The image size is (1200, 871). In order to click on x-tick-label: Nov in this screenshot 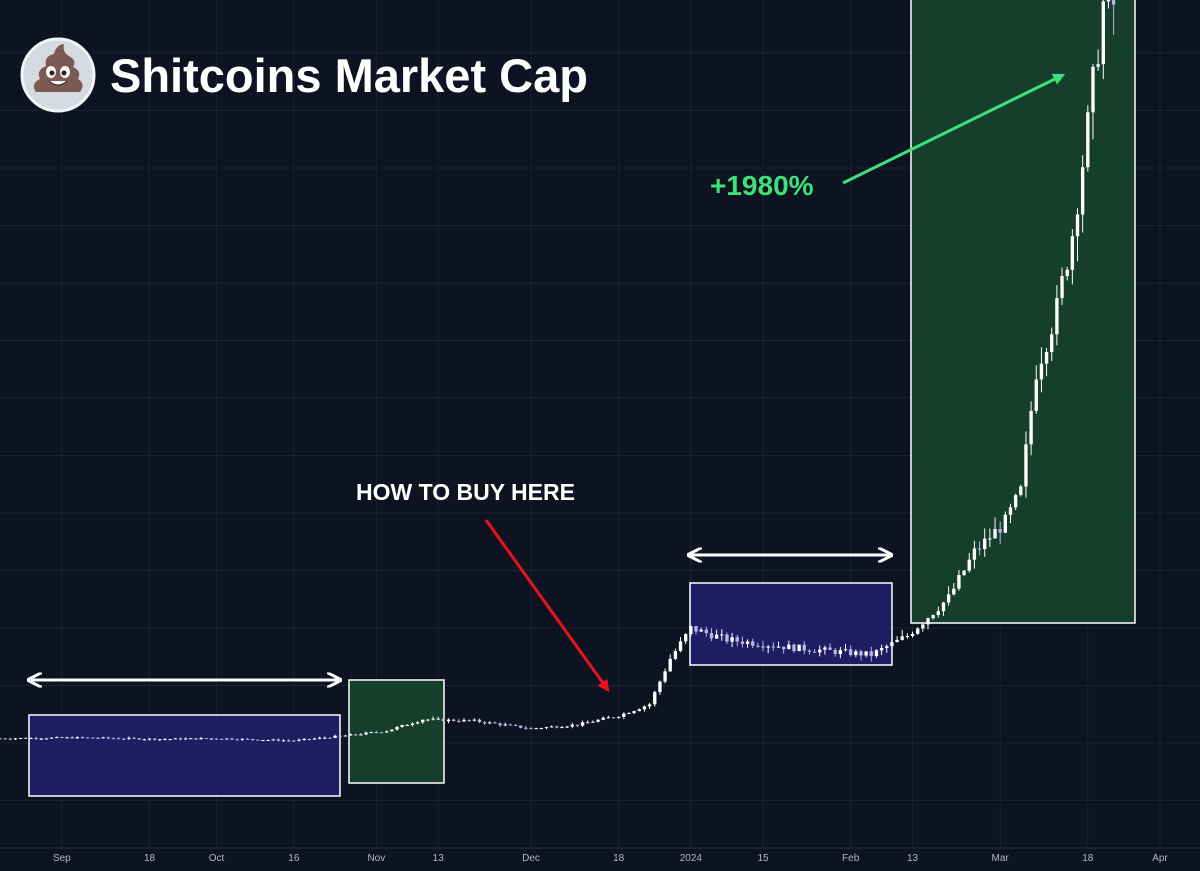, I will do `click(376, 858)`.